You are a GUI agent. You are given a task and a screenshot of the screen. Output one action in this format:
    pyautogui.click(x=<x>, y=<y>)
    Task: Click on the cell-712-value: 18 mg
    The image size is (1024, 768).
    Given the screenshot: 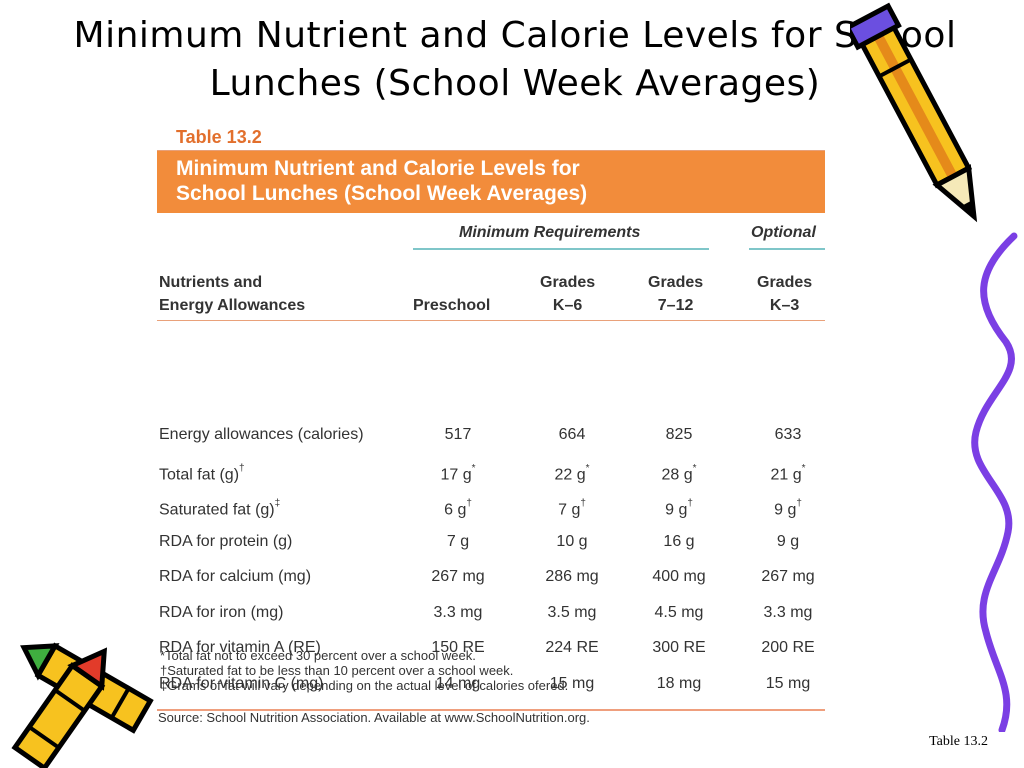 What is the action you would take?
    pyautogui.click(x=679, y=683)
    